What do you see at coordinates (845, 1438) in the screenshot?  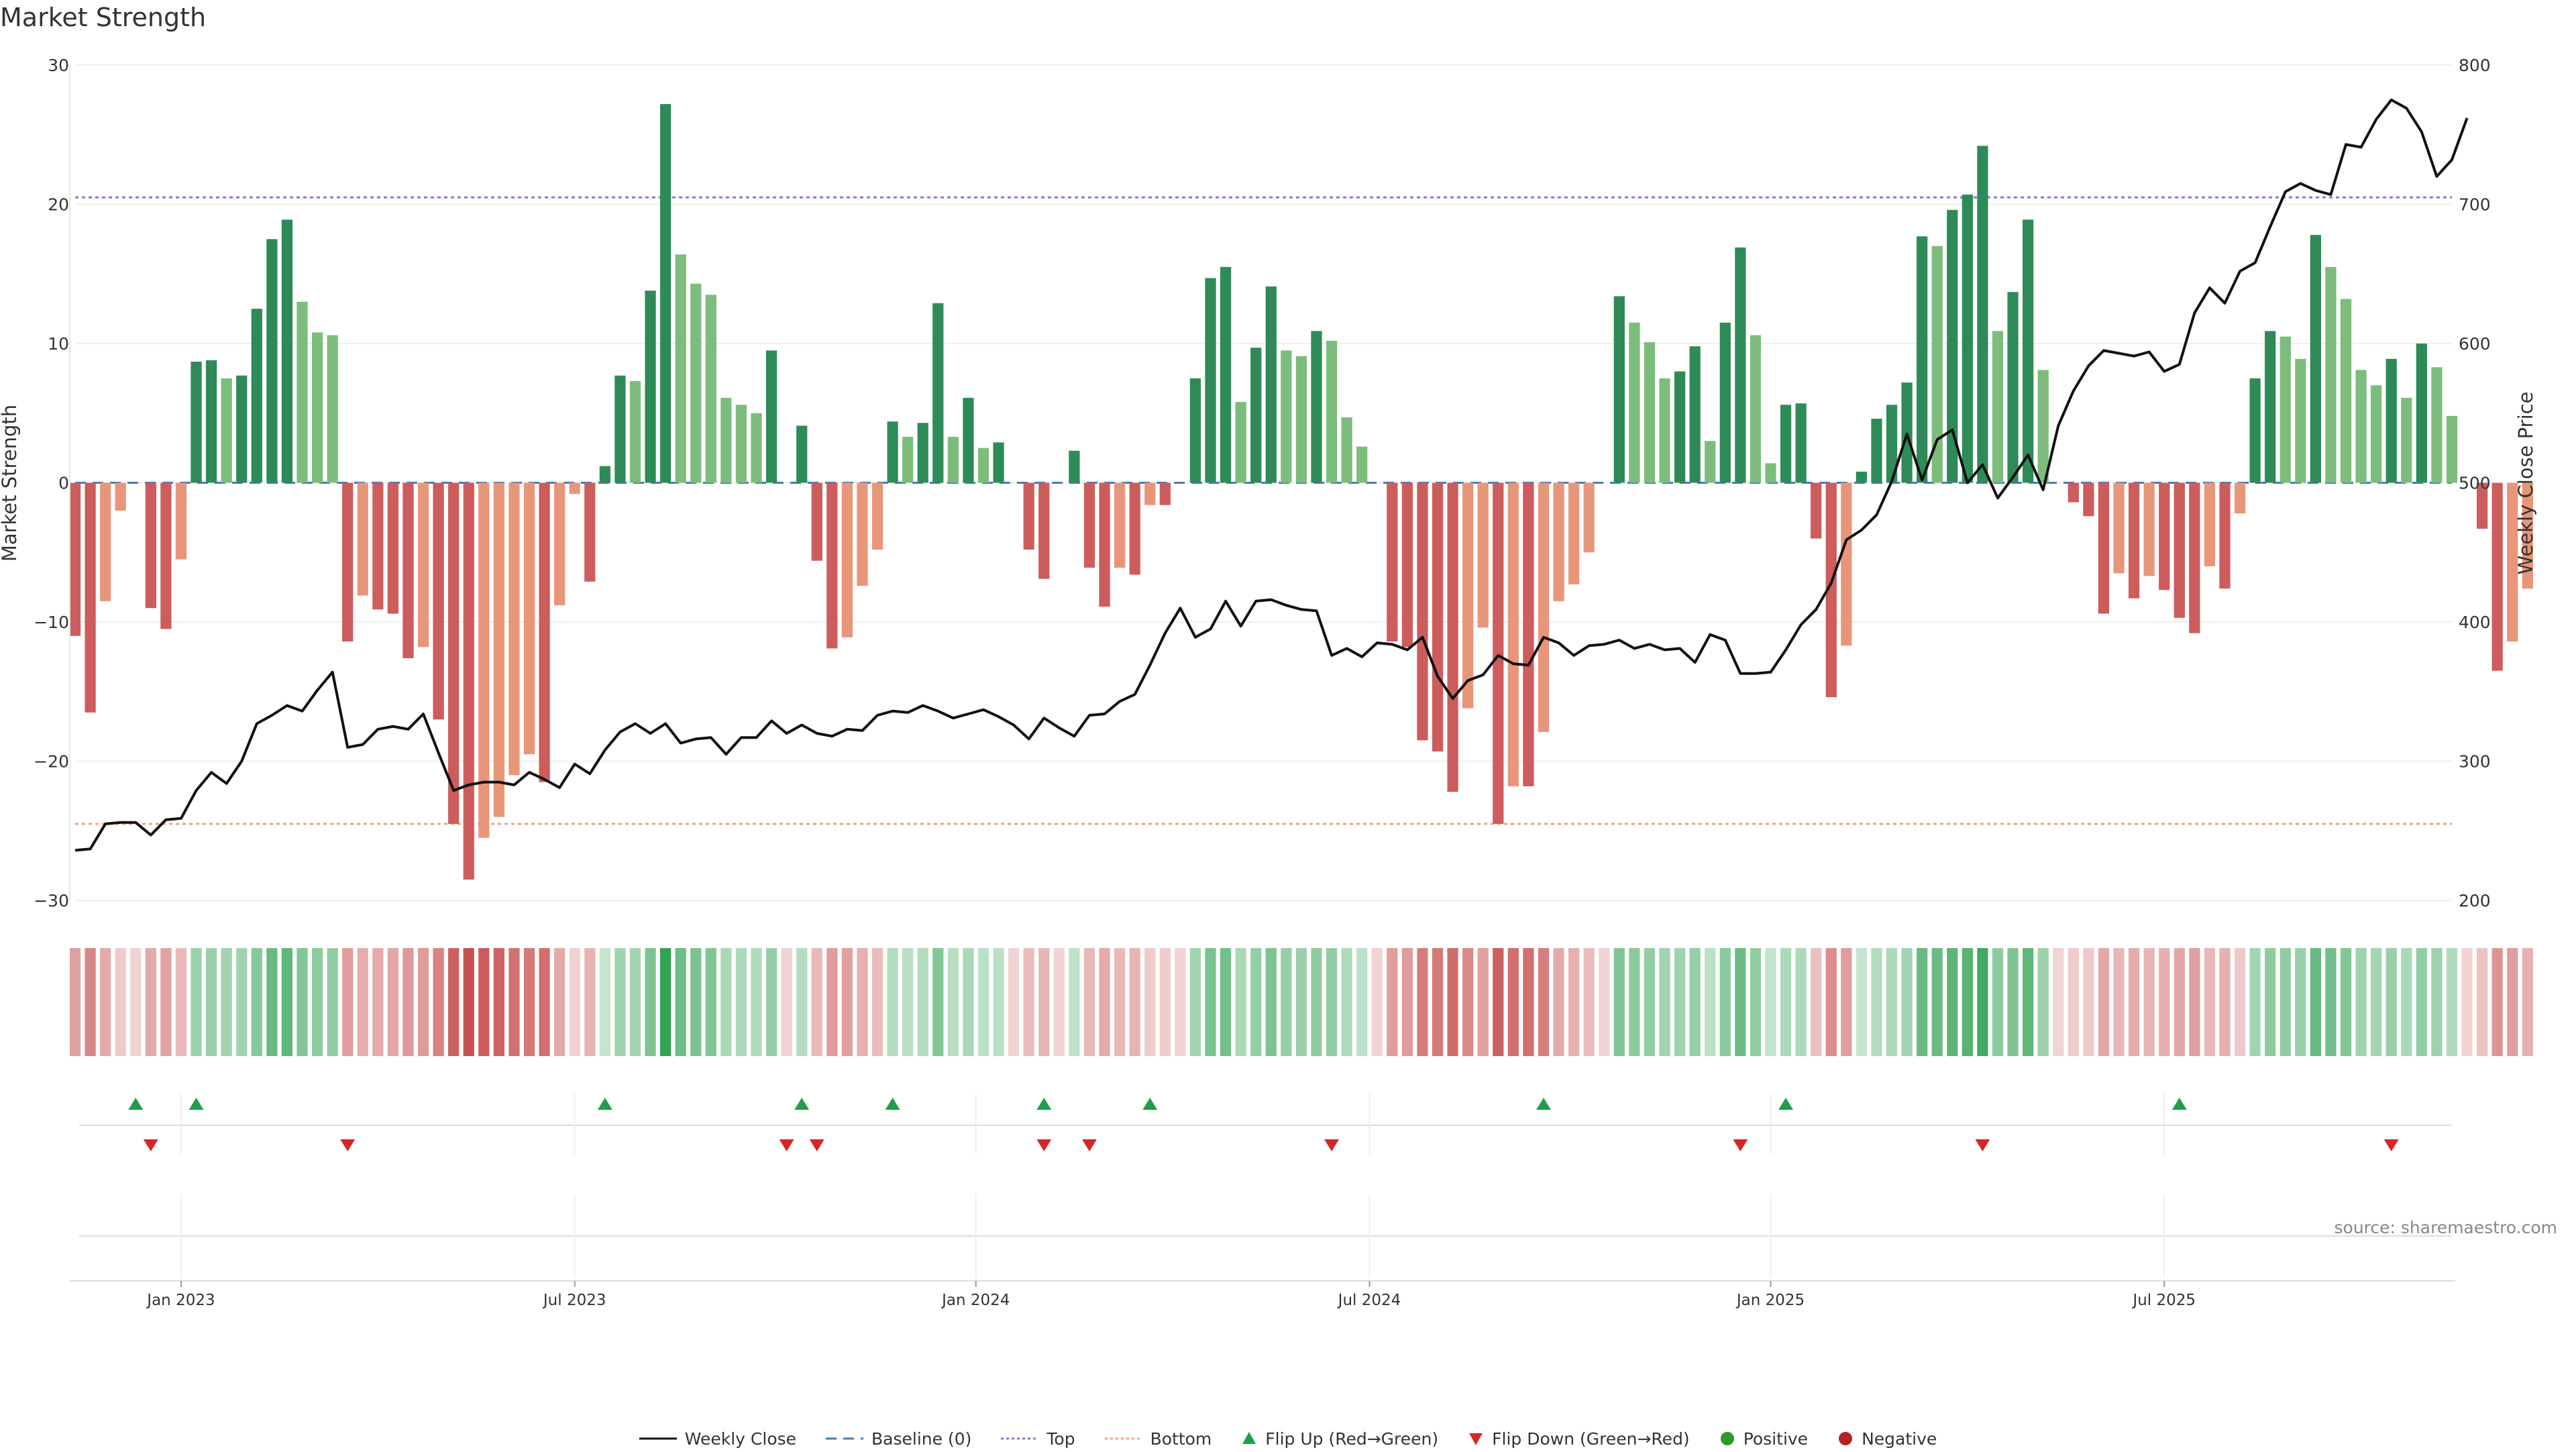 I see `legend-dashed-line-icon` at bounding box center [845, 1438].